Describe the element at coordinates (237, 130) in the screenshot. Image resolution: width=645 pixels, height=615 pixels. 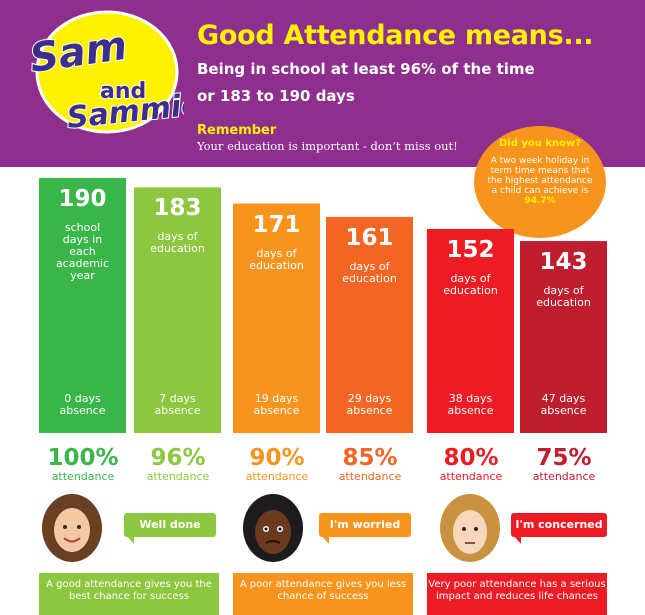
I see `remember-heading: Remember` at that location.